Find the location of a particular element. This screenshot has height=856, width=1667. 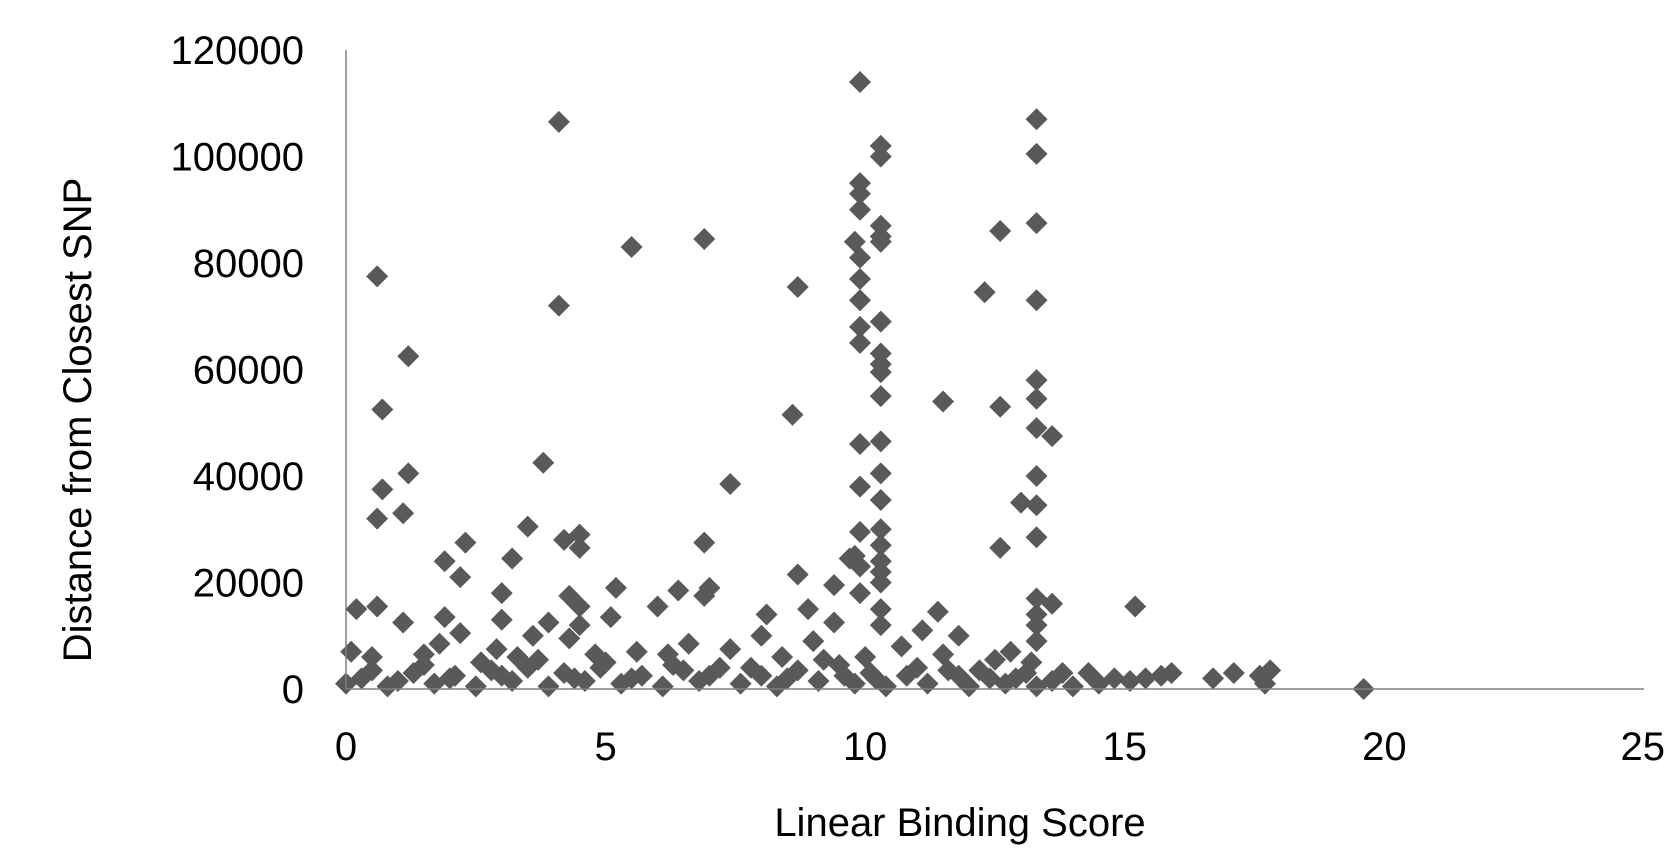

x-tick-label: 10 is located at coordinates (865, 747).